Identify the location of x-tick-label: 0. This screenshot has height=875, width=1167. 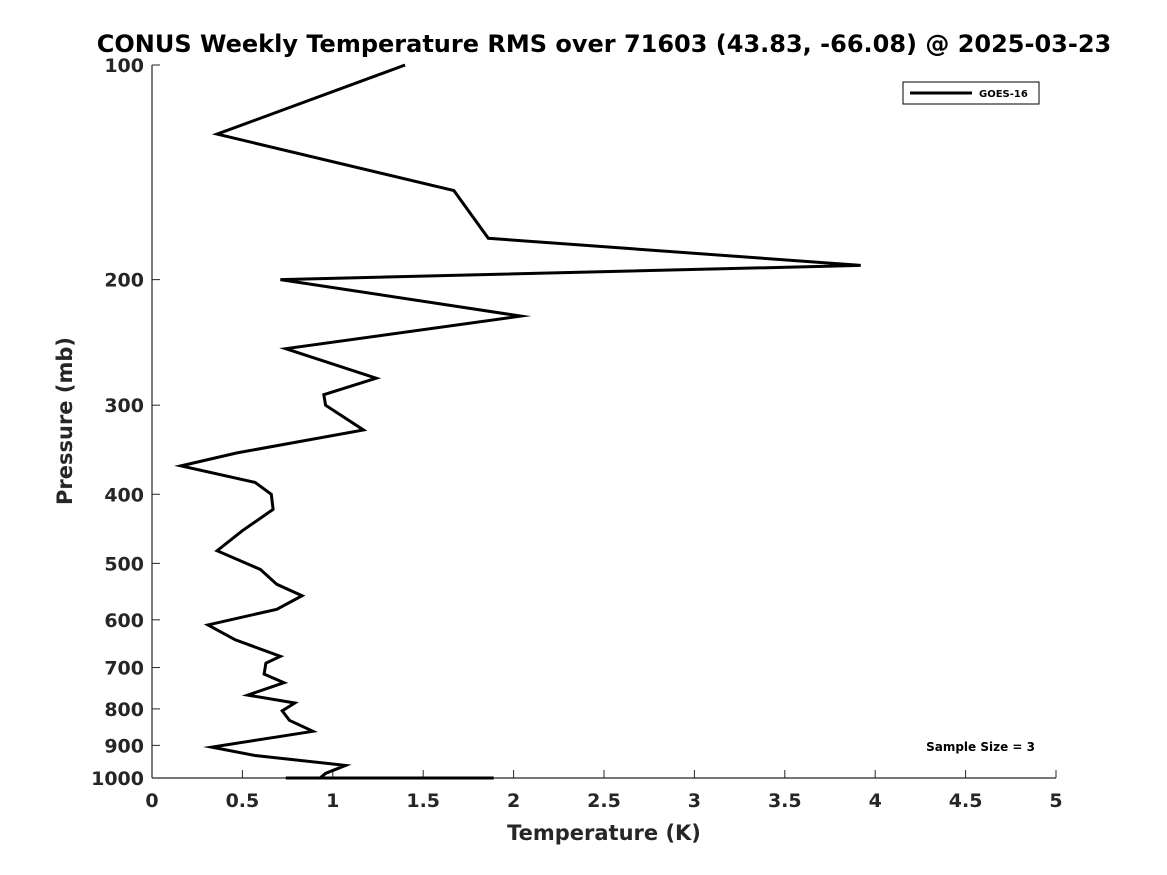
(151, 801).